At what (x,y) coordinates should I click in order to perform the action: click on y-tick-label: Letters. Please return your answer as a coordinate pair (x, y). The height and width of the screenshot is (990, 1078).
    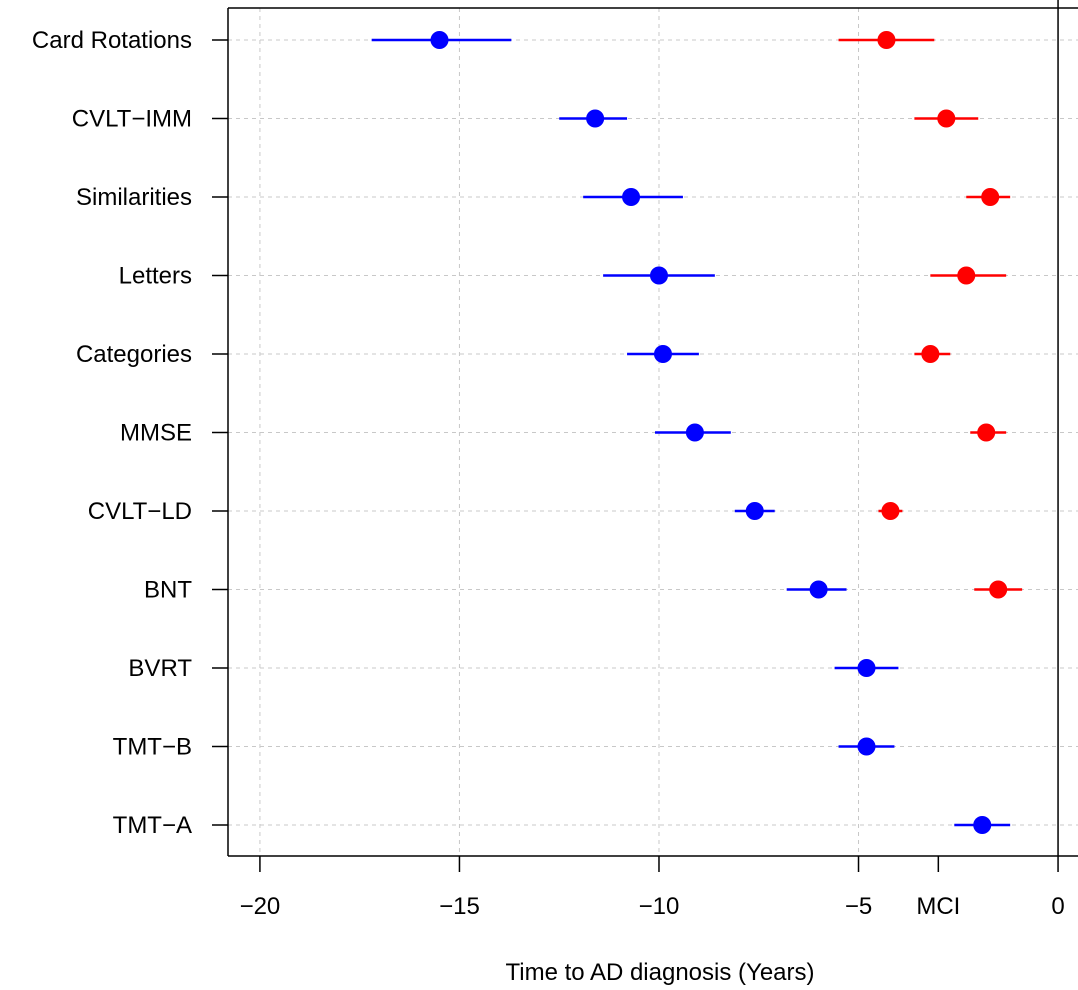
    Looking at the image, I should click on (155, 276).